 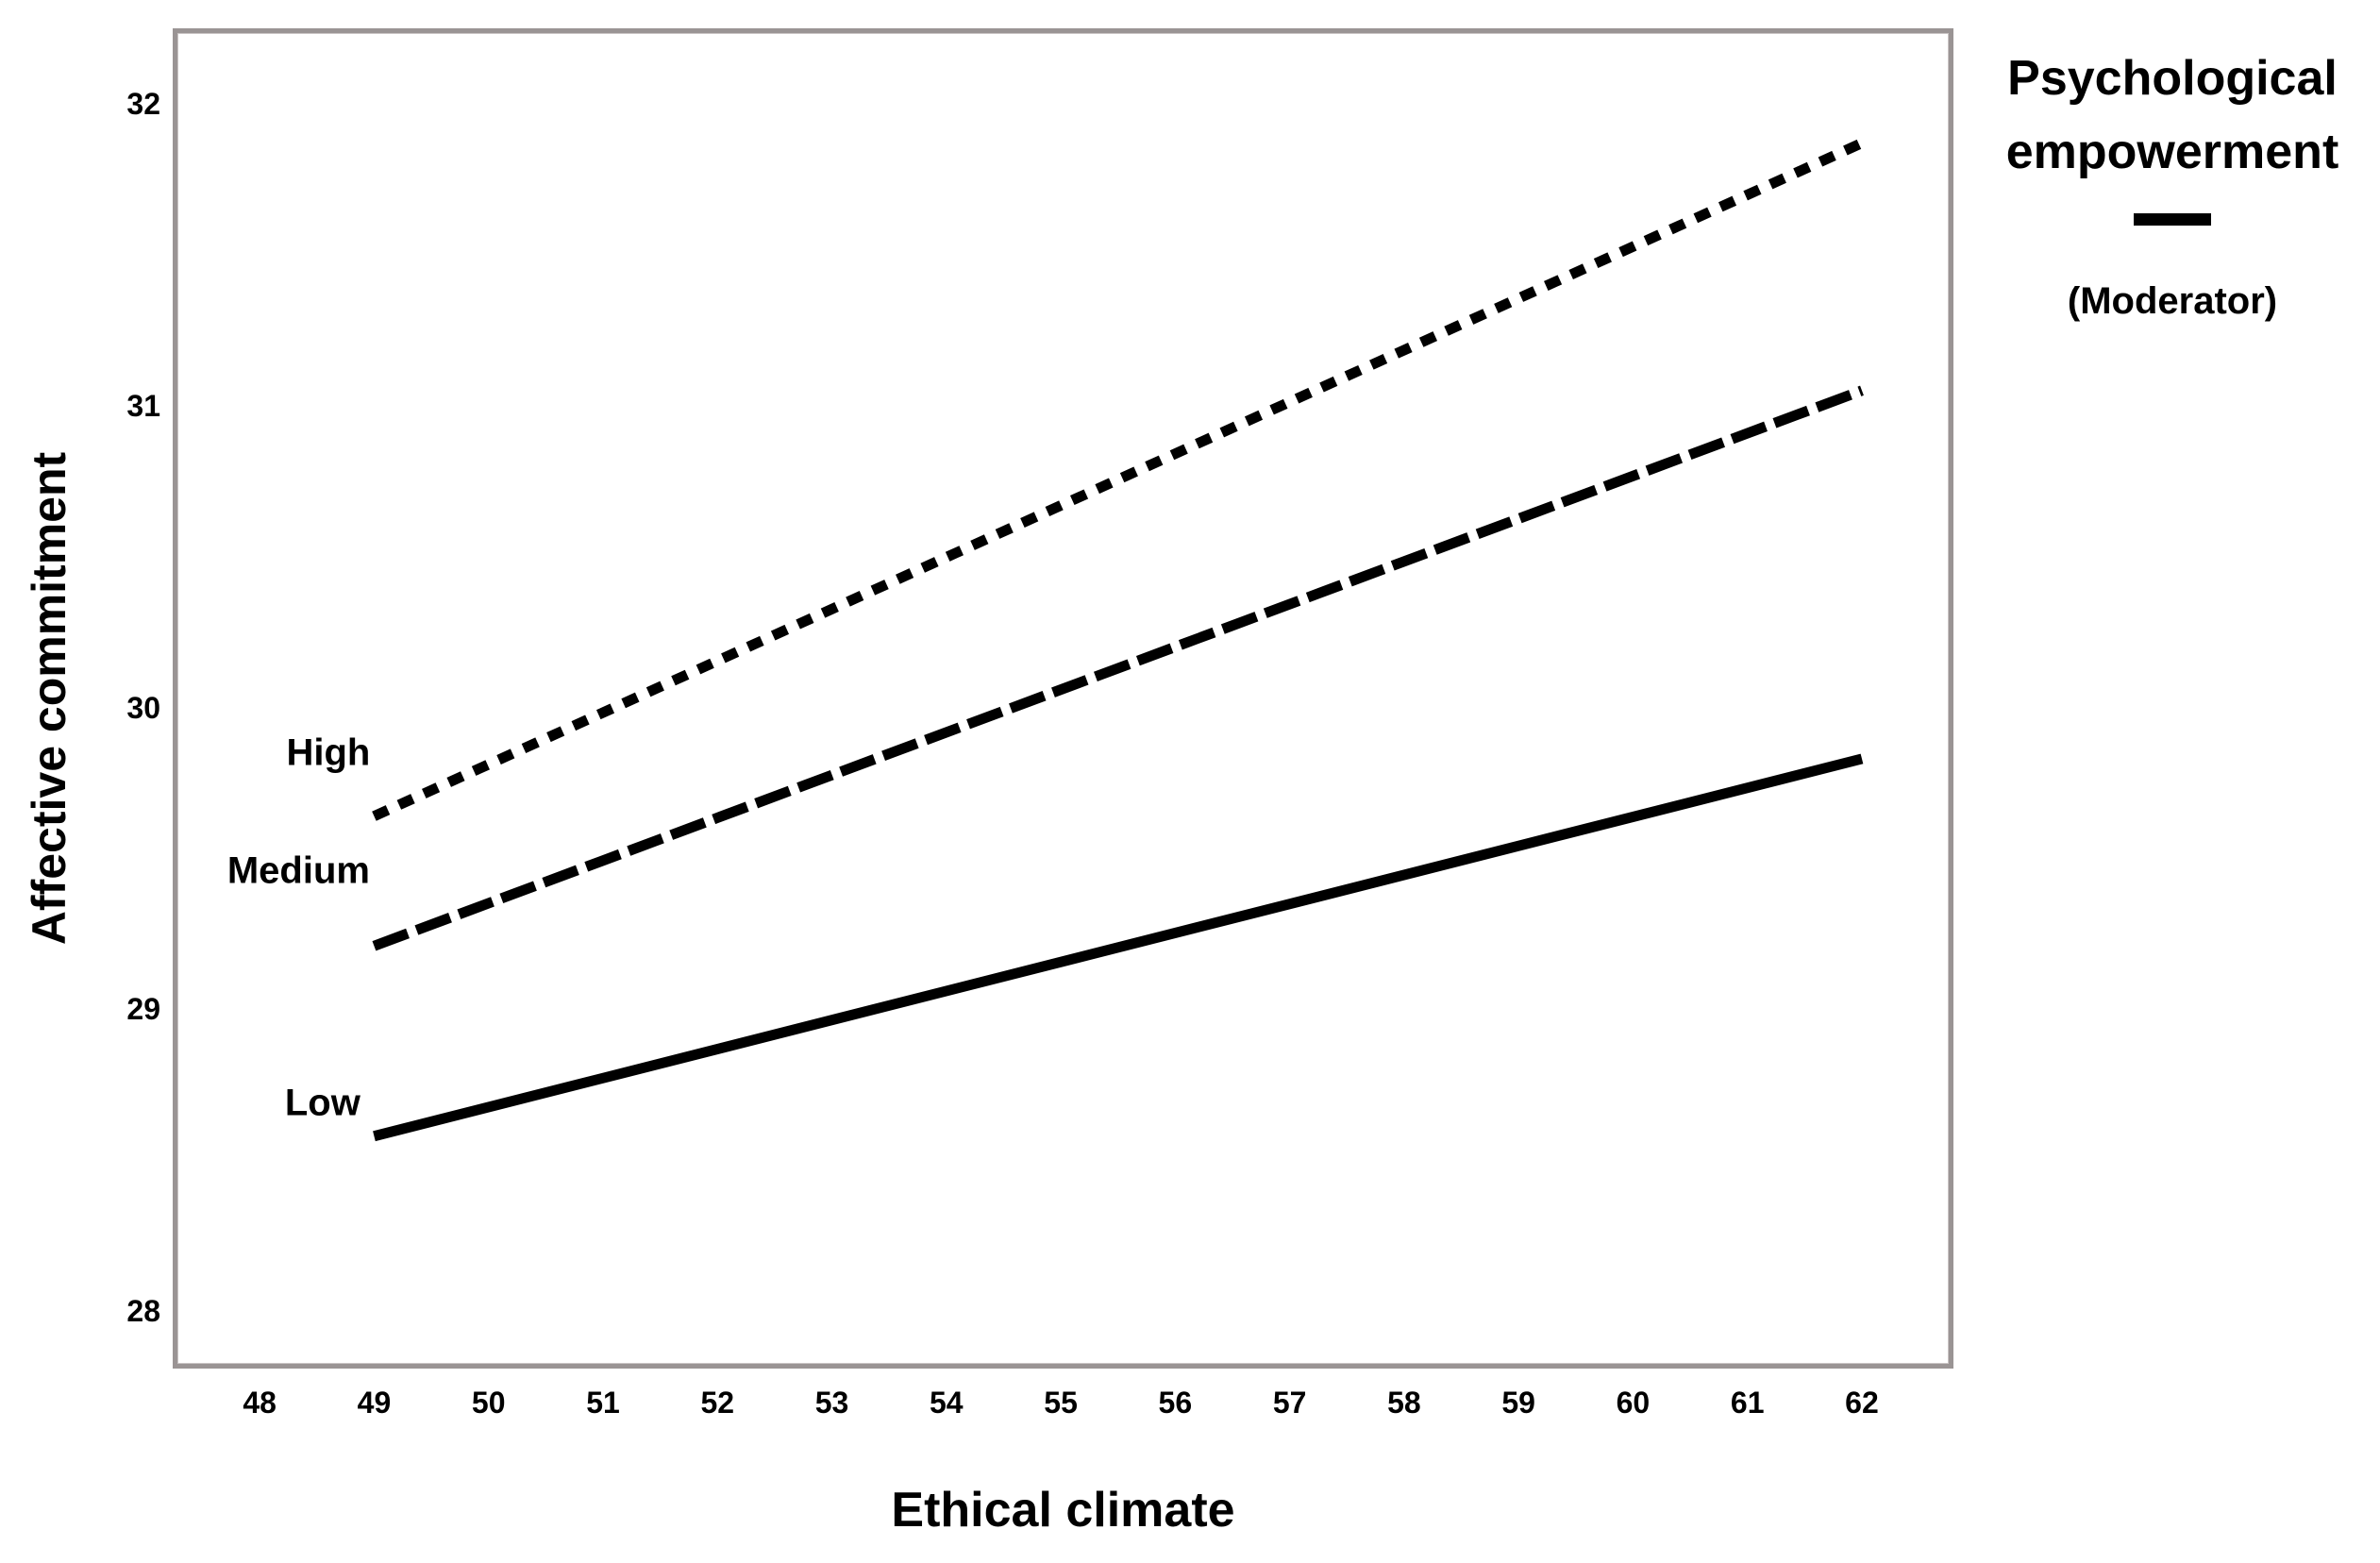 What do you see at coordinates (1063, 1510) in the screenshot?
I see `x-axis-title: Ethical climate` at bounding box center [1063, 1510].